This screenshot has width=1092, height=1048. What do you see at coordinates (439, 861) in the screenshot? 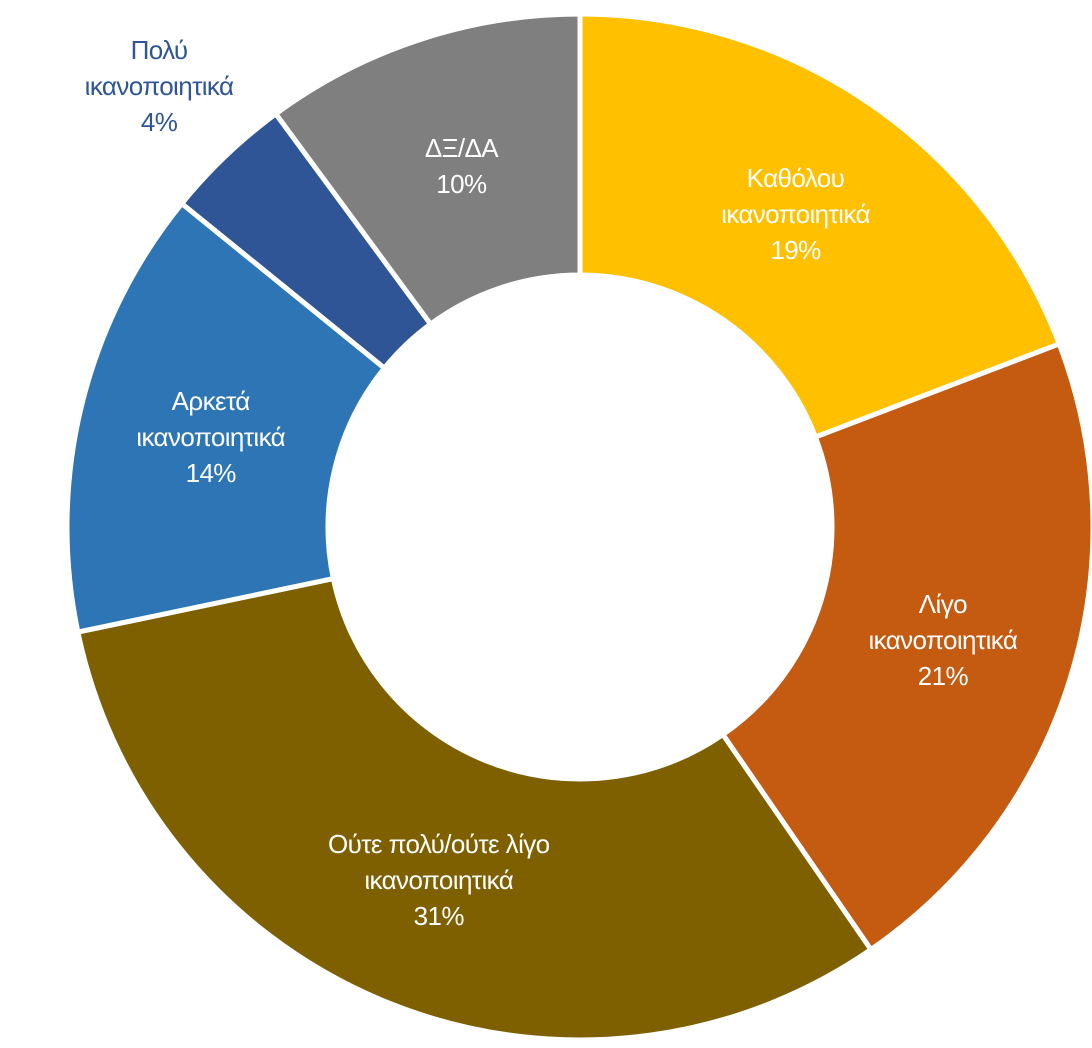
I see `category-label: Ούτε πολύ/ούτε λίγο ικανοποιητικά` at bounding box center [439, 861].